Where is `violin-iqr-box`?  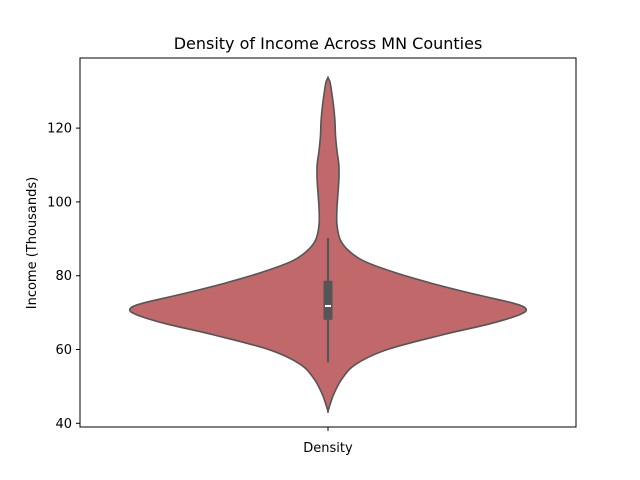 violin-iqr-box is located at coordinates (328, 300).